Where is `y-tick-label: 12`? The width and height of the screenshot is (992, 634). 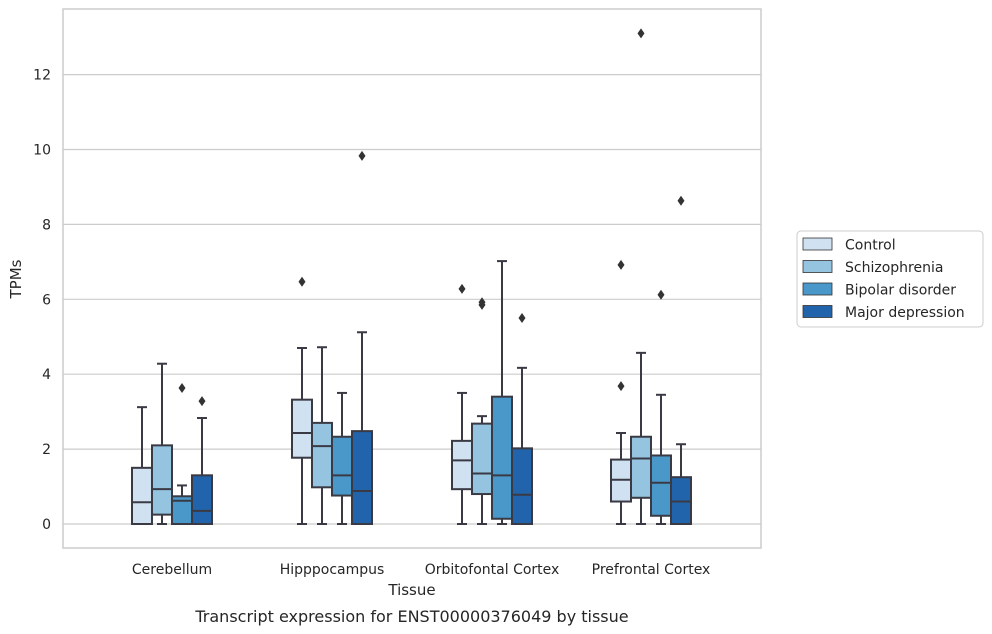
y-tick-label: 12 is located at coordinates (42, 76).